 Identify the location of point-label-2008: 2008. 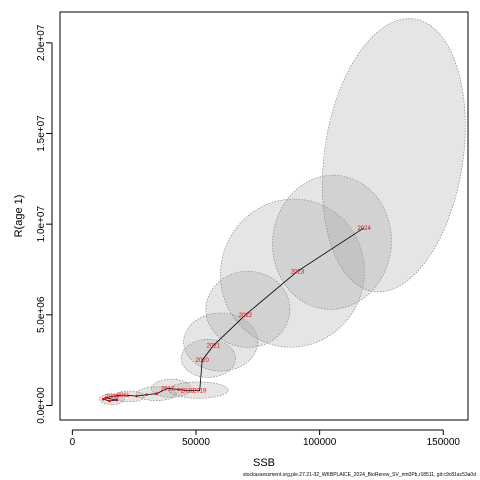
(112, 397).